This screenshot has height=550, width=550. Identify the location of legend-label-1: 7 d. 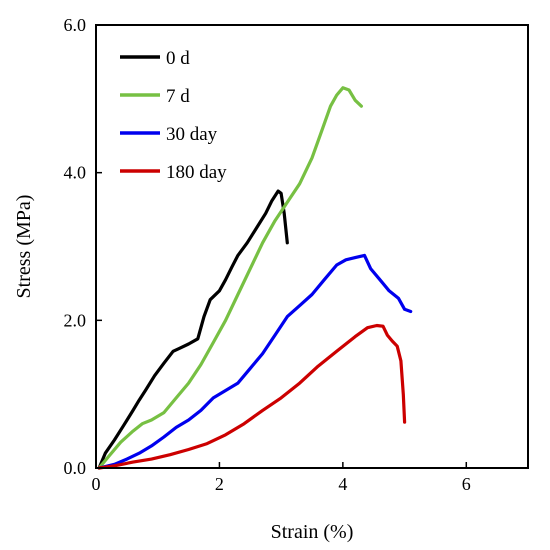
(178, 96).